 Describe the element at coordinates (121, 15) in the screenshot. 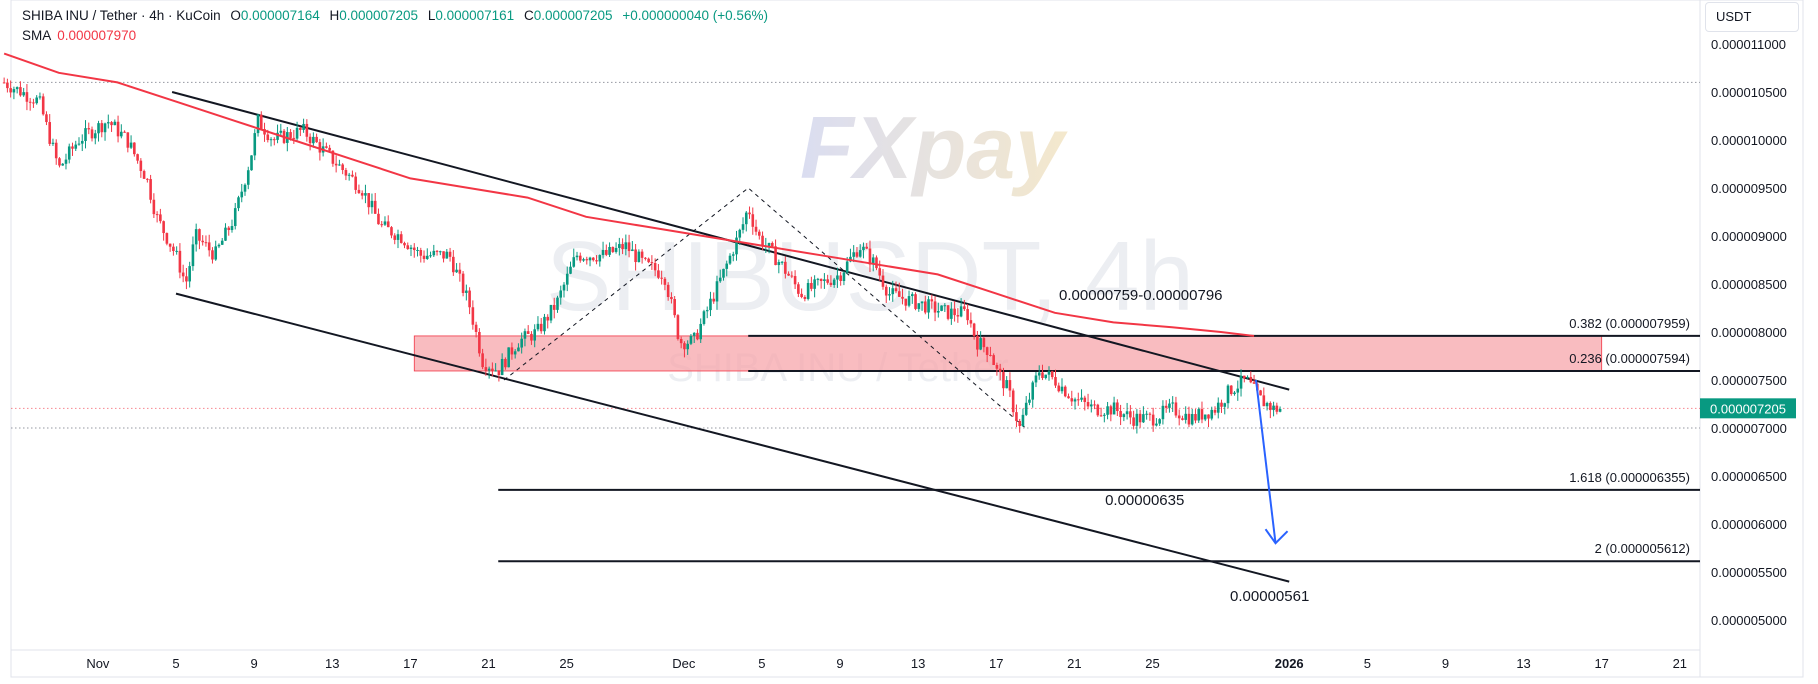

I see `symbol-title: SHIBA INU / Tether · 4h · KuCoin` at that location.